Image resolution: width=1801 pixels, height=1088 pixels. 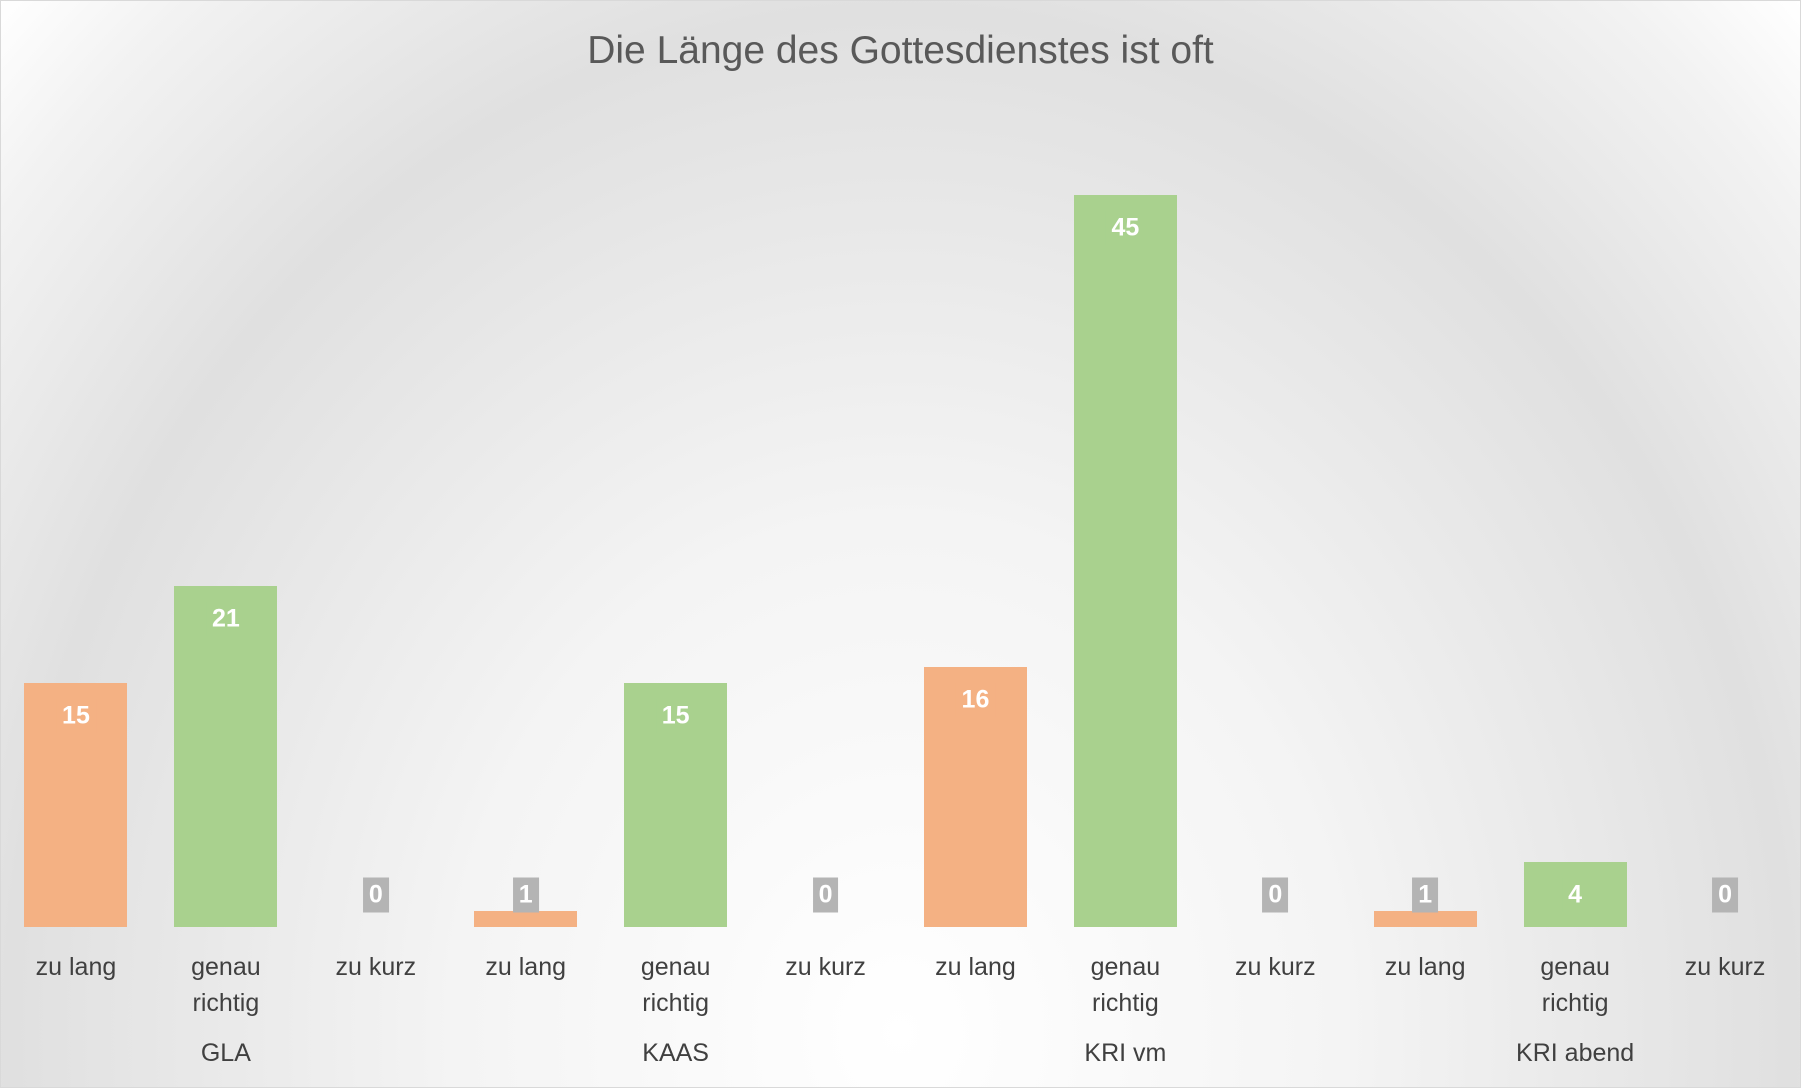 What do you see at coordinates (1125, 1053) in the screenshot?
I see `group-label: KRI vm` at bounding box center [1125, 1053].